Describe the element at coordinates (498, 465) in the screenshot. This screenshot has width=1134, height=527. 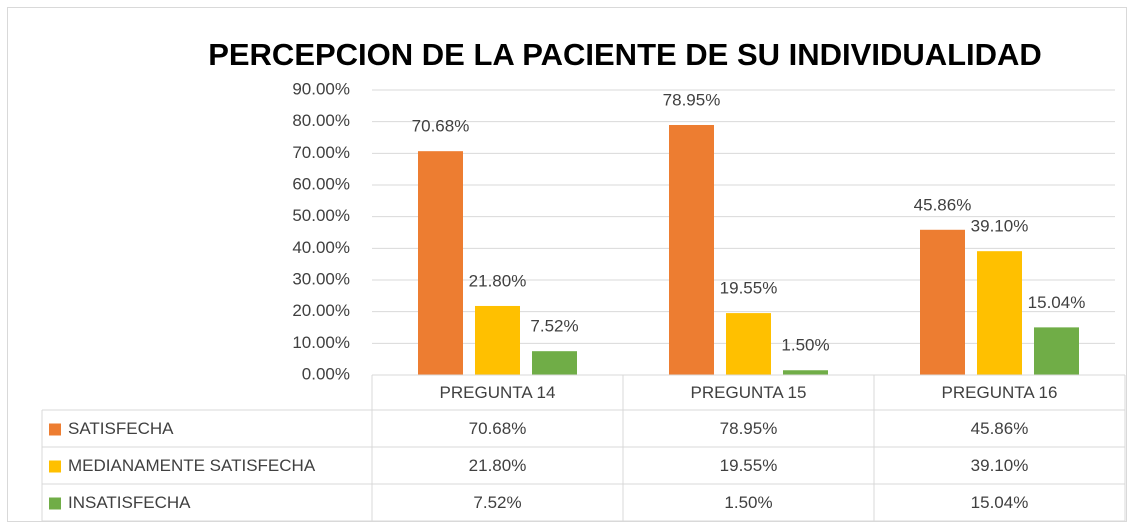
I see `table-cell: 21.80%` at that location.